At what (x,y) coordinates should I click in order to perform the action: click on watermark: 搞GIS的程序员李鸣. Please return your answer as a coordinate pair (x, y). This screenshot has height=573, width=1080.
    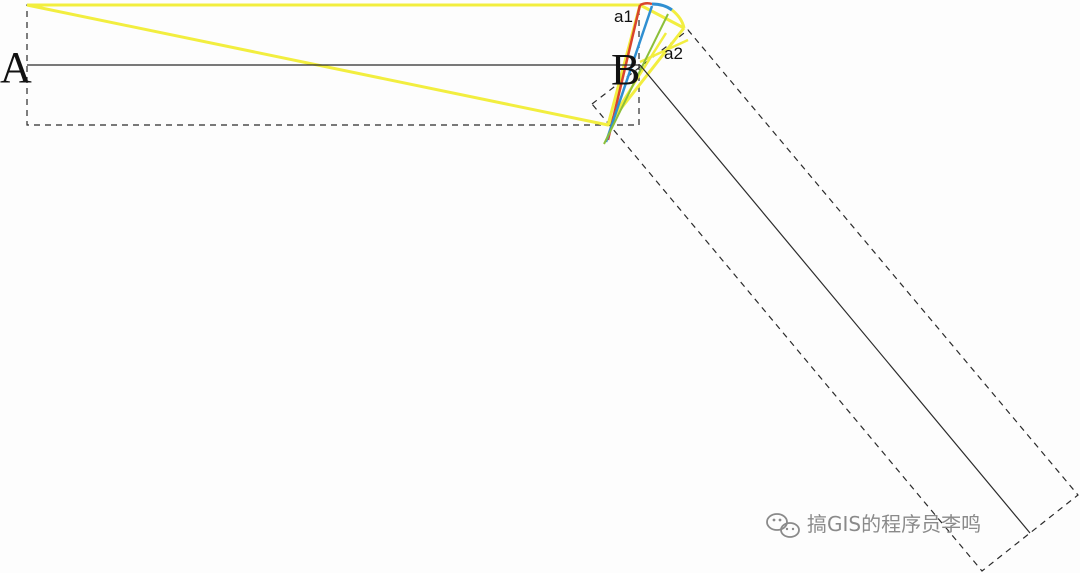
    Looking at the image, I should click on (873, 525).